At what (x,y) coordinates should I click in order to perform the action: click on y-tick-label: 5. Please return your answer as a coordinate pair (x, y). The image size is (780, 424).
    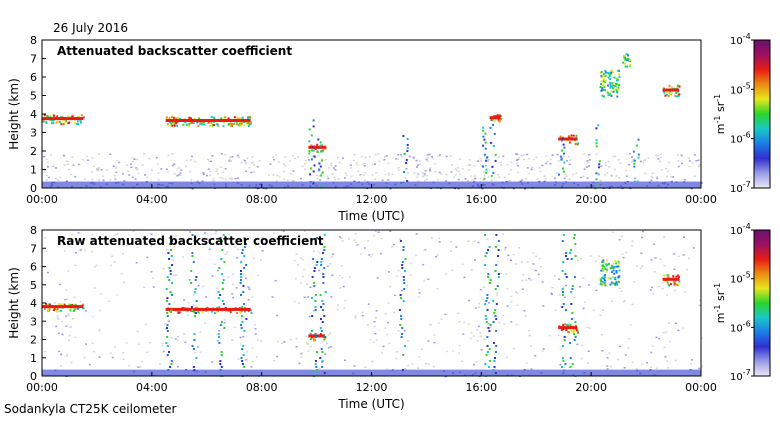
    Looking at the image, I should click on (33, 285).